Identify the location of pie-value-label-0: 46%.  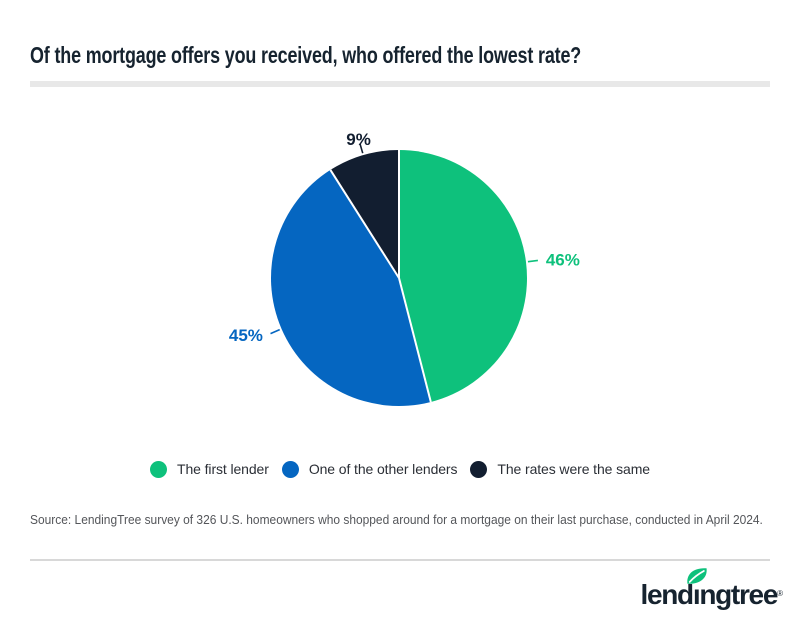
(563, 259).